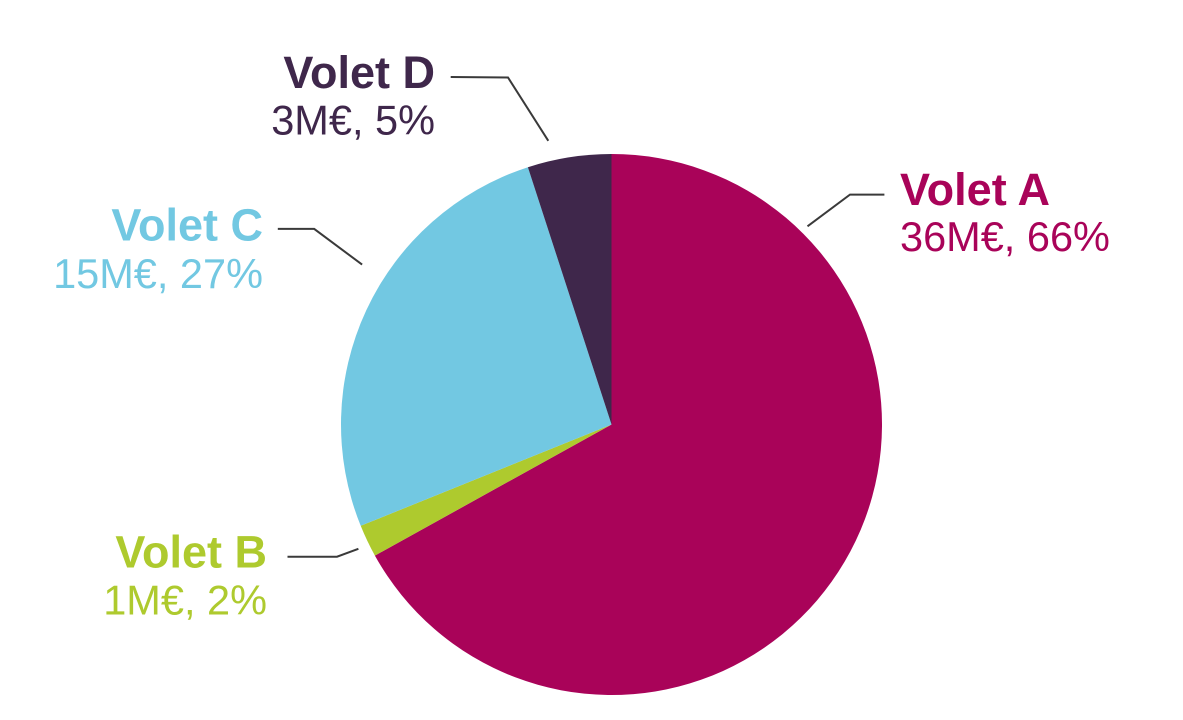 The image size is (1183, 720). Describe the element at coordinates (191, 552) in the screenshot. I see `svg-text: Volet B` at that location.